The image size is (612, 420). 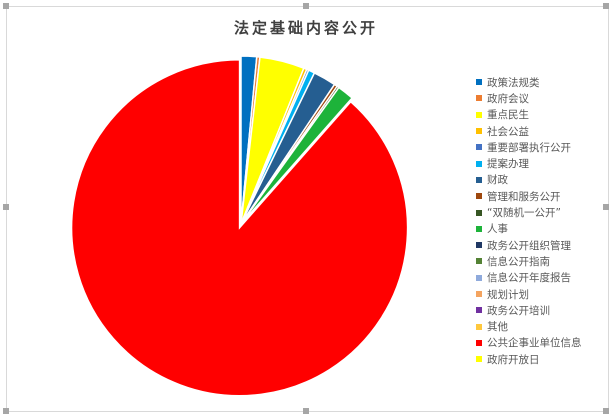 What do you see at coordinates (529, 180) in the screenshot?
I see `legend-item: 财政` at bounding box center [529, 180].